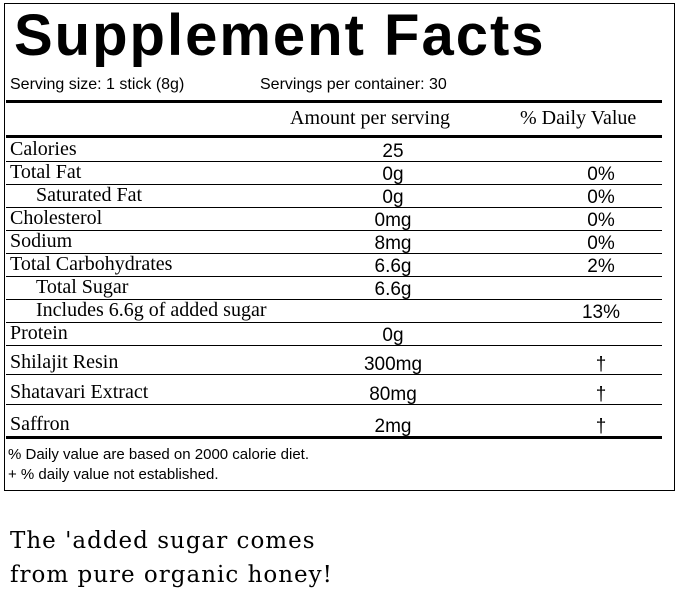  Describe the element at coordinates (334, 242) in the screenshot. I see `table-row: Sodium 8mg 0%` at that location.